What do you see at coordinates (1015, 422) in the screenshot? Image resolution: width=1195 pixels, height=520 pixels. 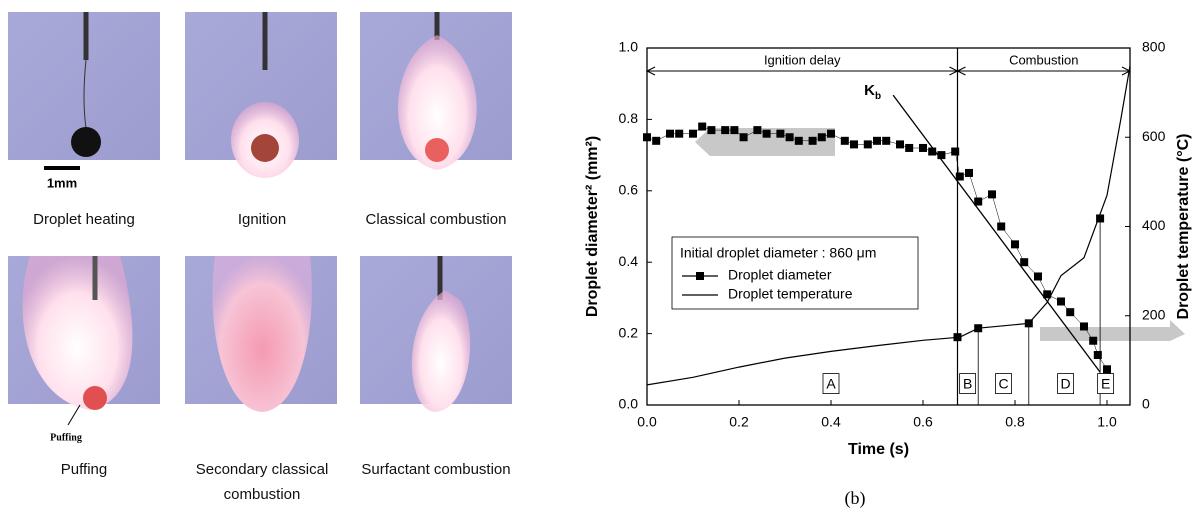 I see `x-tick-label: 0.8` at bounding box center [1015, 422].